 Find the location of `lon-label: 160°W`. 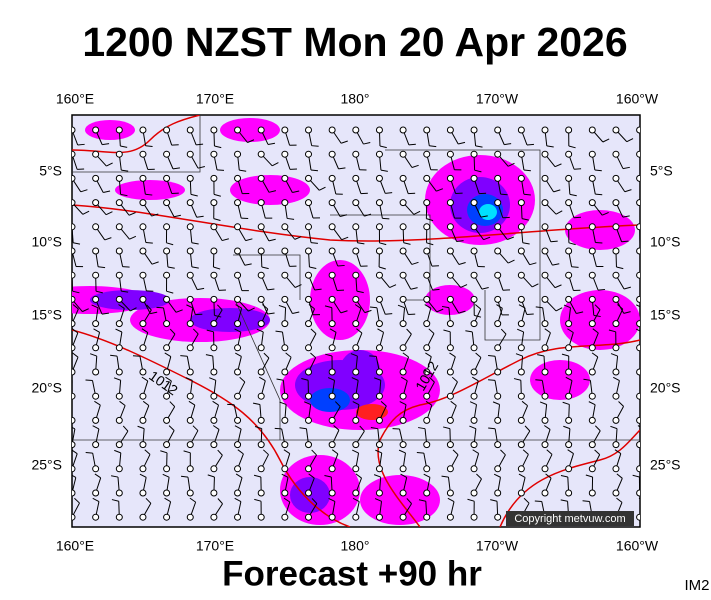

lon-label: 160°W is located at coordinates (637, 546).